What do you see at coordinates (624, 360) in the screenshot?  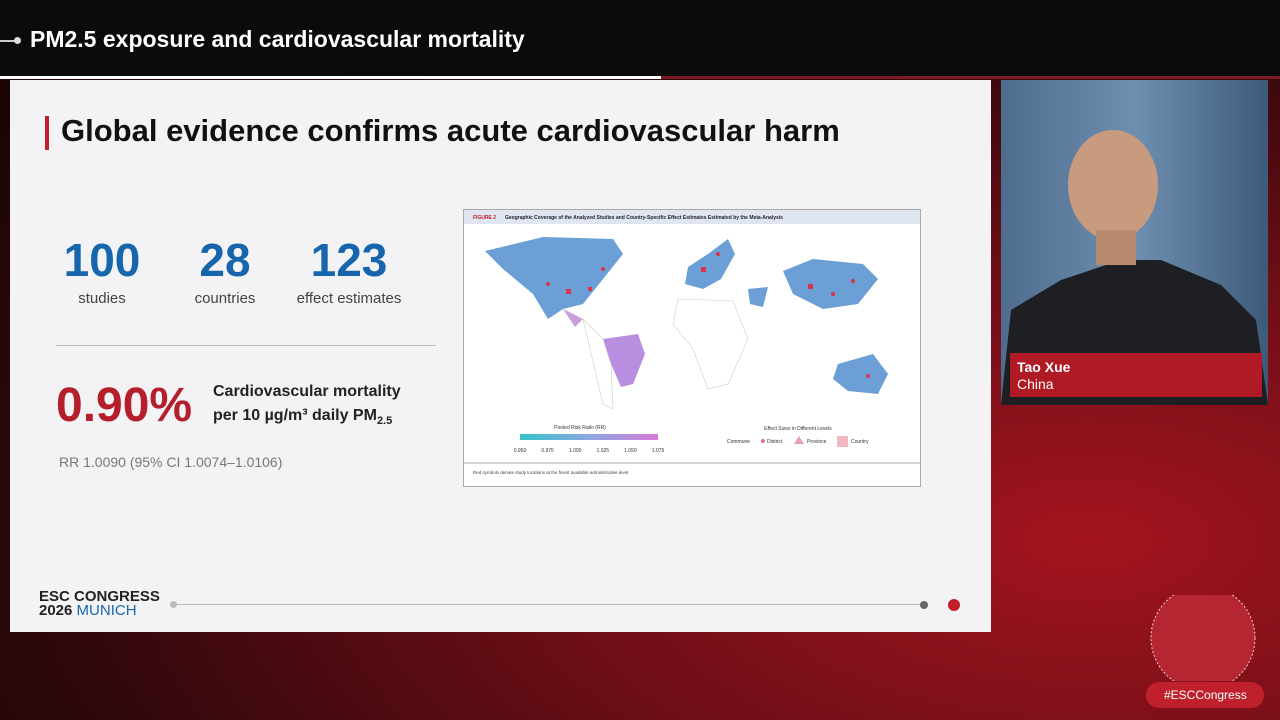 I see `brazil` at bounding box center [624, 360].